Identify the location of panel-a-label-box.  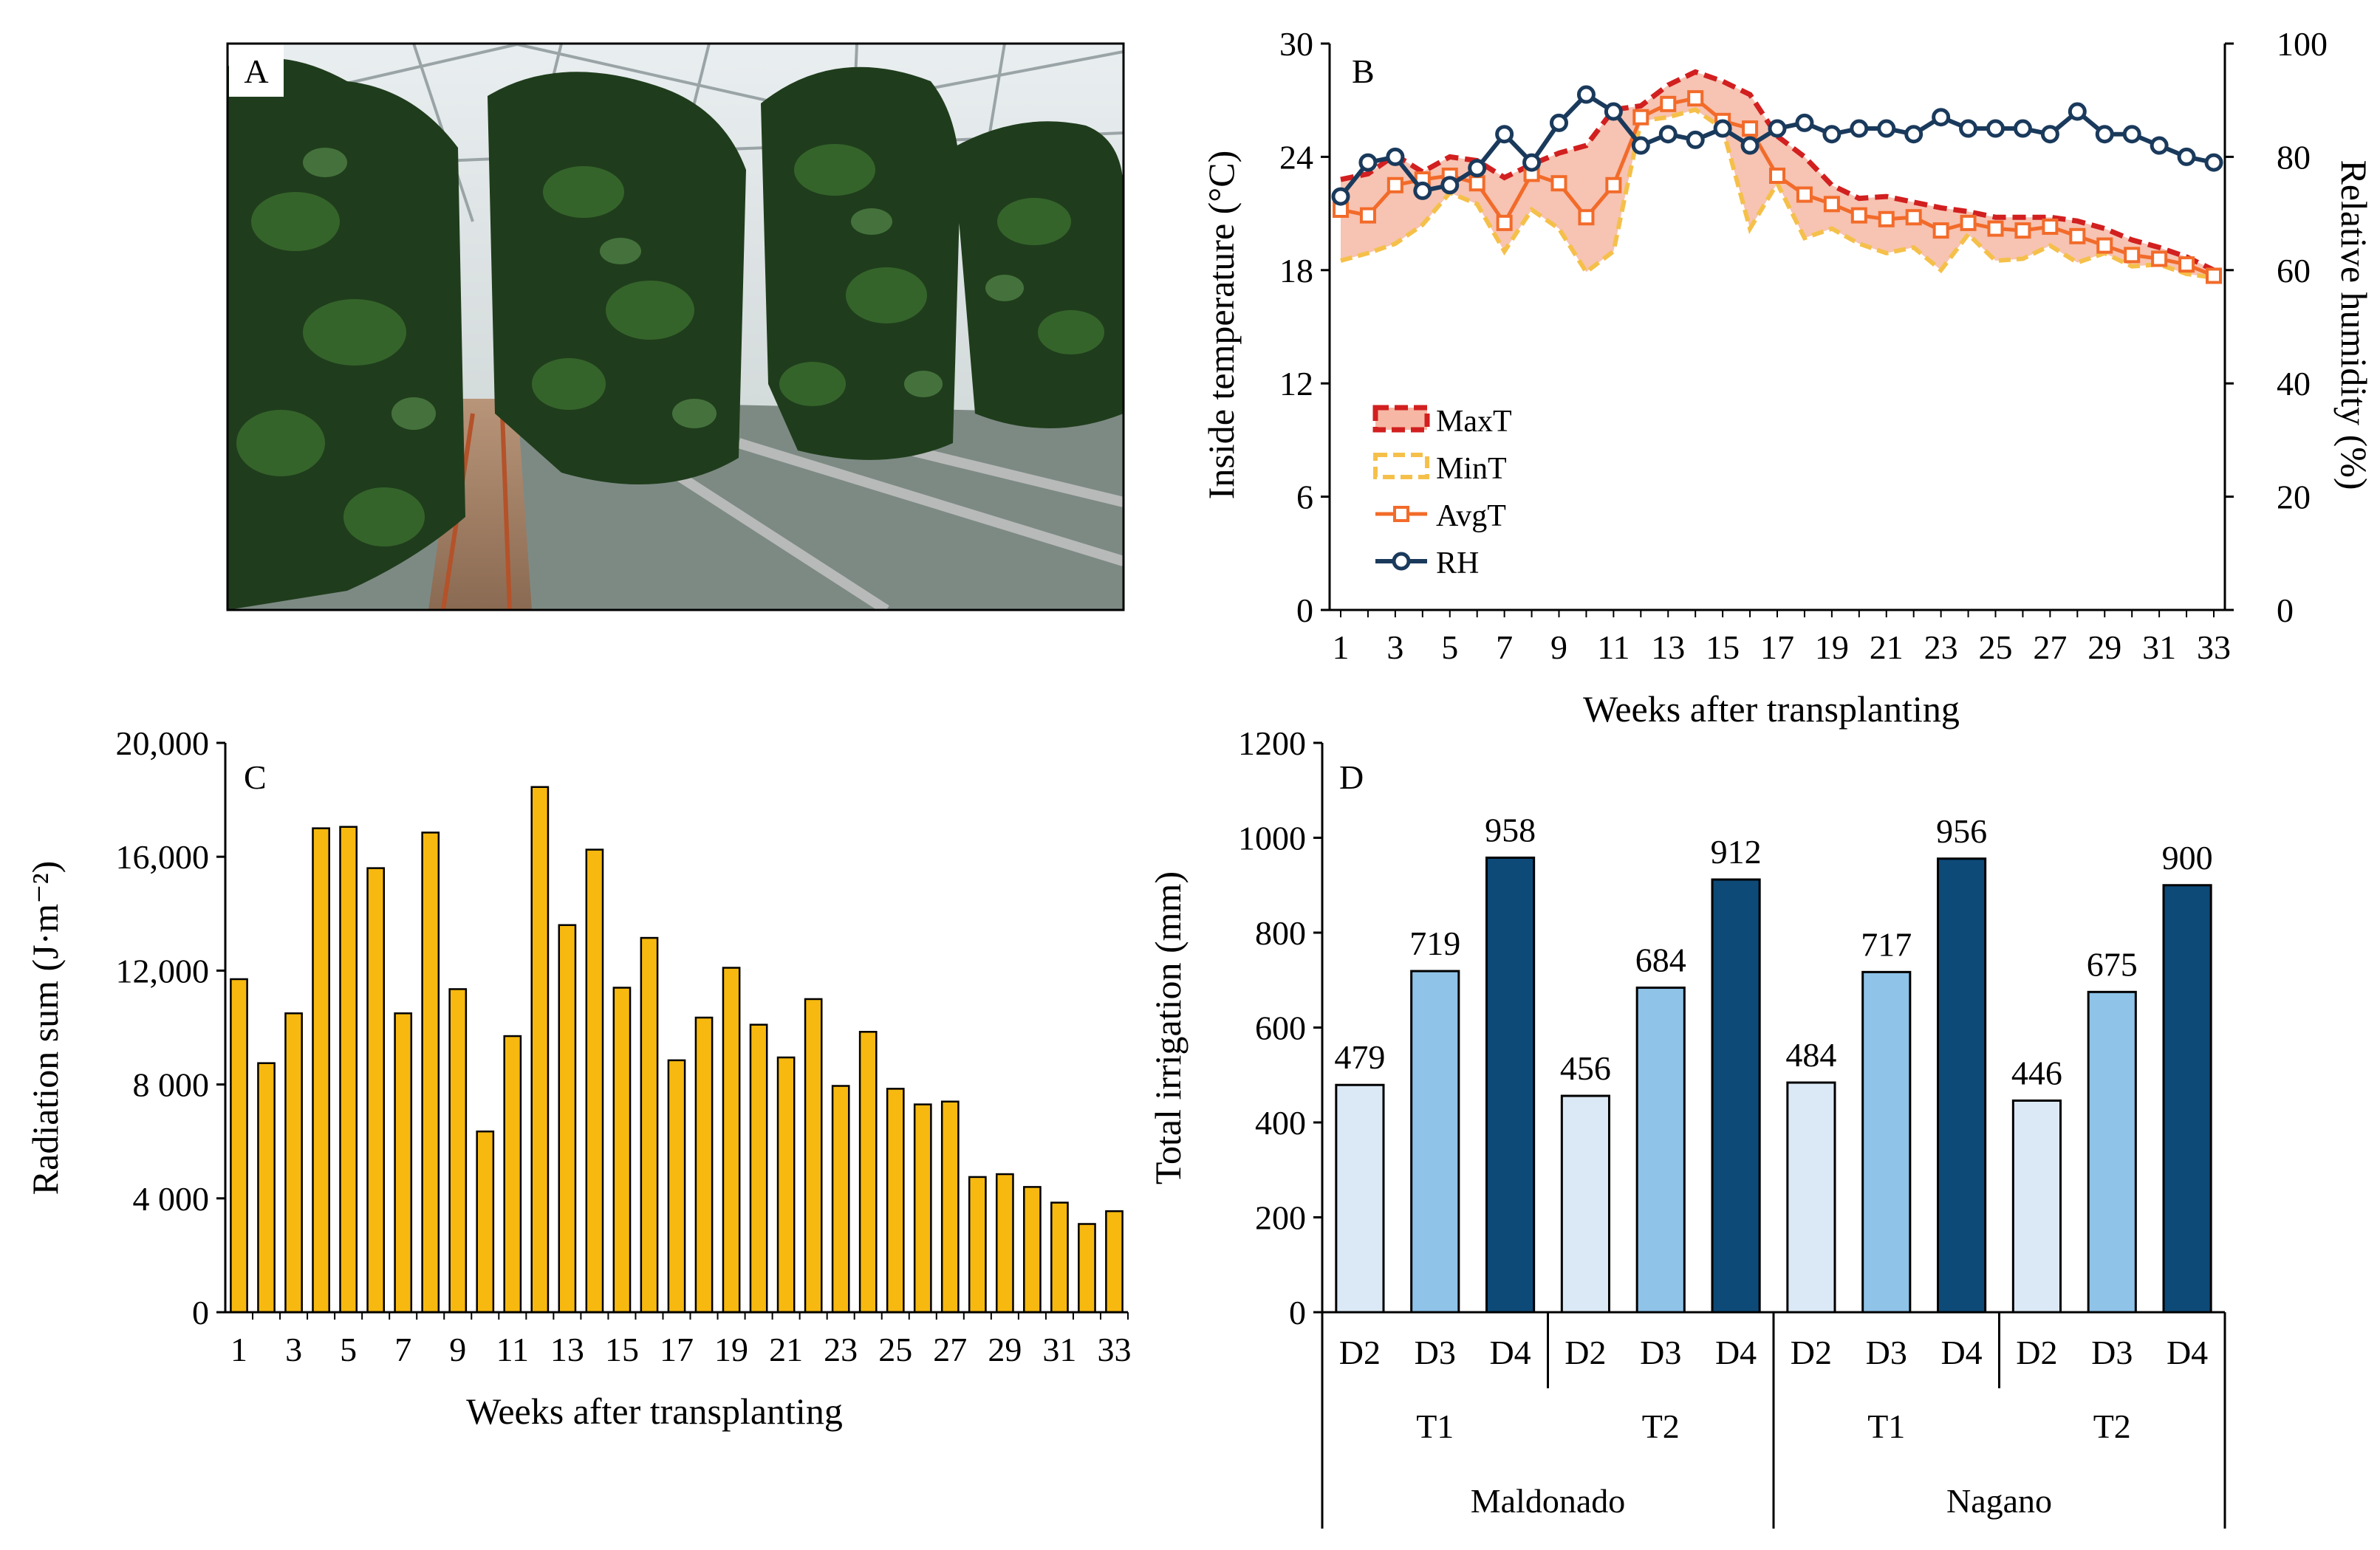
(256, 71).